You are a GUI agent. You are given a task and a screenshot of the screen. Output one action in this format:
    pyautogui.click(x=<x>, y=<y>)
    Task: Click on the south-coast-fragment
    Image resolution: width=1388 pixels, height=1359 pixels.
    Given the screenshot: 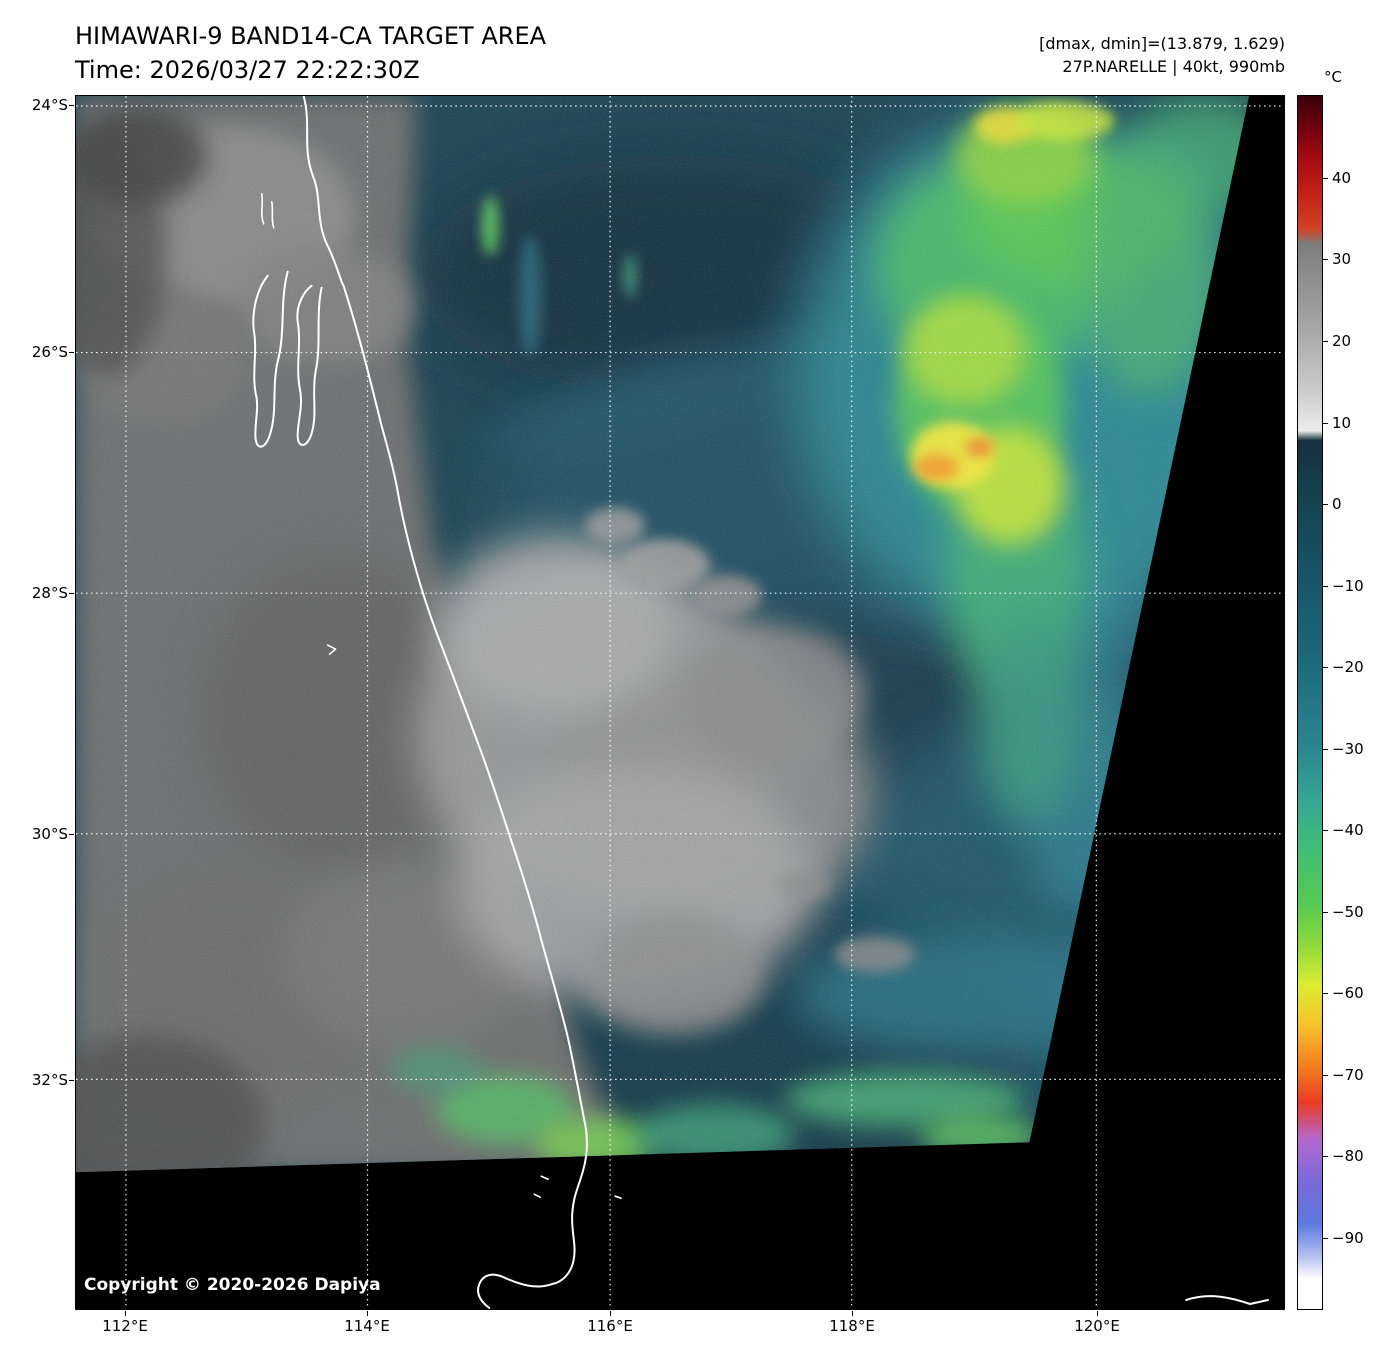 What is the action you would take?
    pyautogui.click(x=1227, y=1300)
    